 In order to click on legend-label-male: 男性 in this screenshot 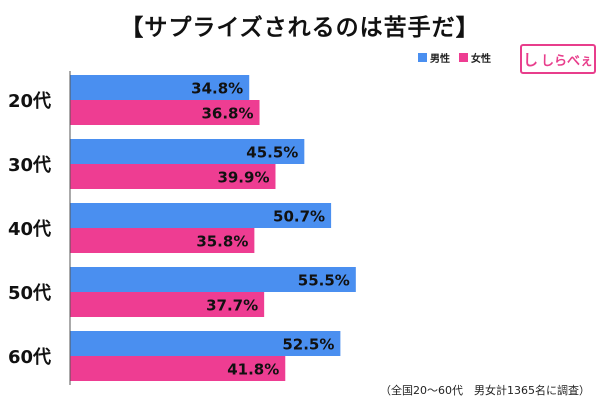, I will do `click(440, 59)`.